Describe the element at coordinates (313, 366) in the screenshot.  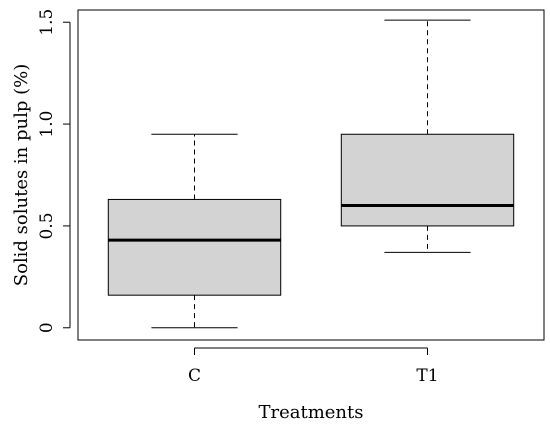
I see `x-axis: C T1` at that location.